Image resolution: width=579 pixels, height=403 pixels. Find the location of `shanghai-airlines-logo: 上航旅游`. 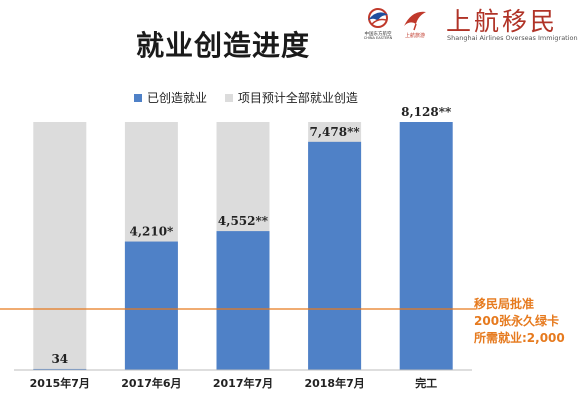

shanghai-airlines-logo: 上航旅游 is located at coordinates (415, 23).